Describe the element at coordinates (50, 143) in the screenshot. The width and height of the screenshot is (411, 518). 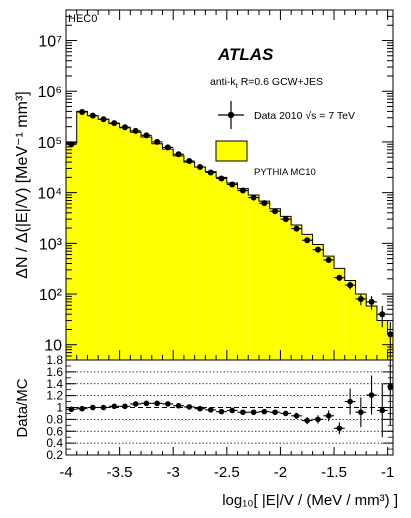
I see `y-tick-label: 10⁵` at that location.